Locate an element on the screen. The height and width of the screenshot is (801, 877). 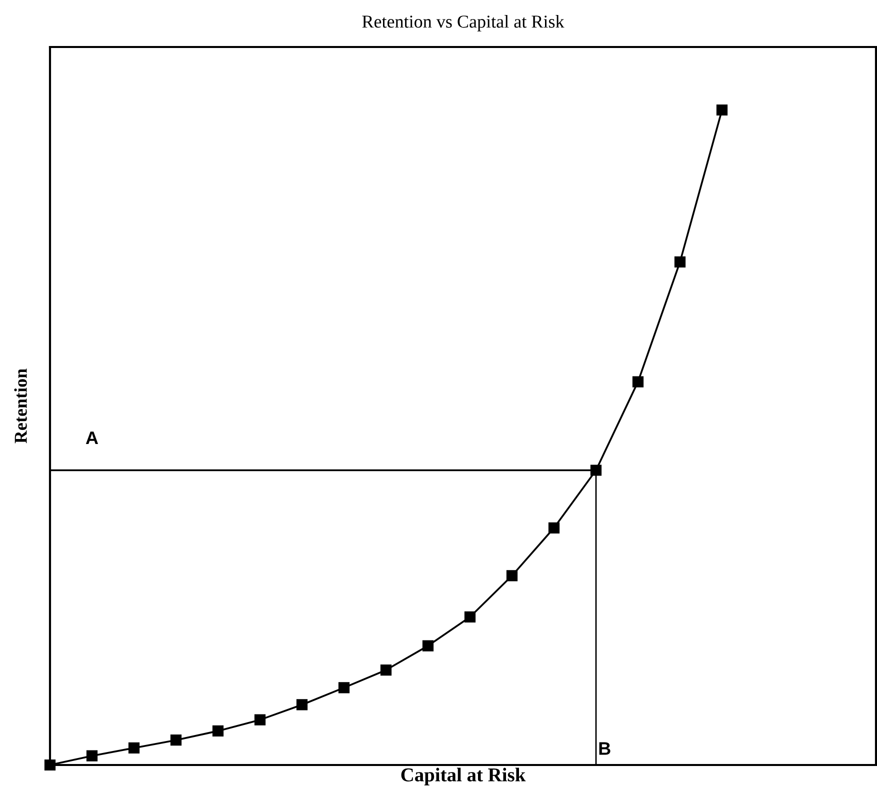
ref-line-label: A is located at coordinates (92, 438).